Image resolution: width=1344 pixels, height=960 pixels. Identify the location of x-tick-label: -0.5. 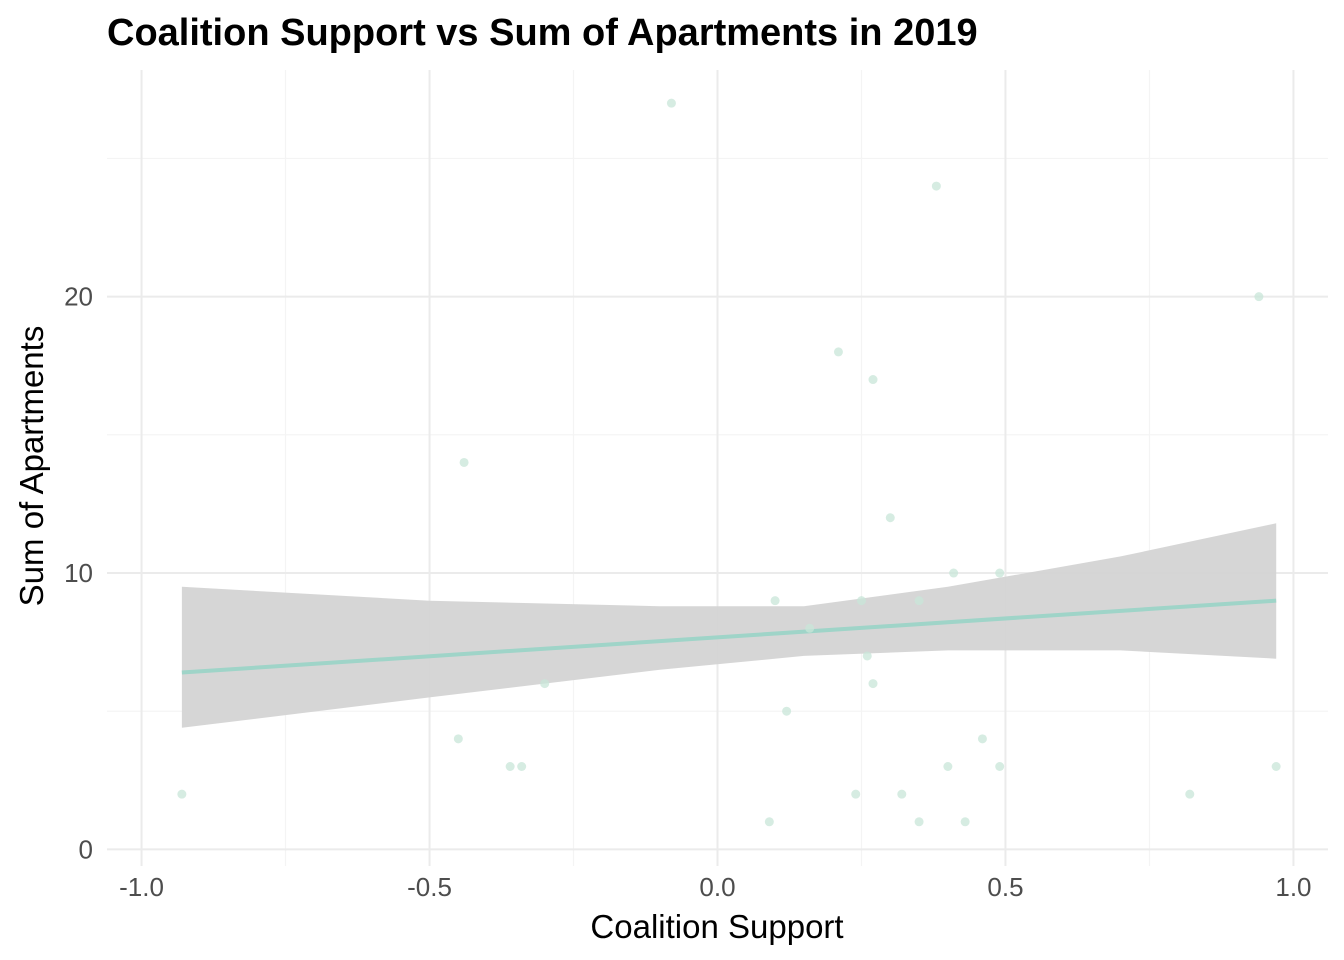
(429, 887).